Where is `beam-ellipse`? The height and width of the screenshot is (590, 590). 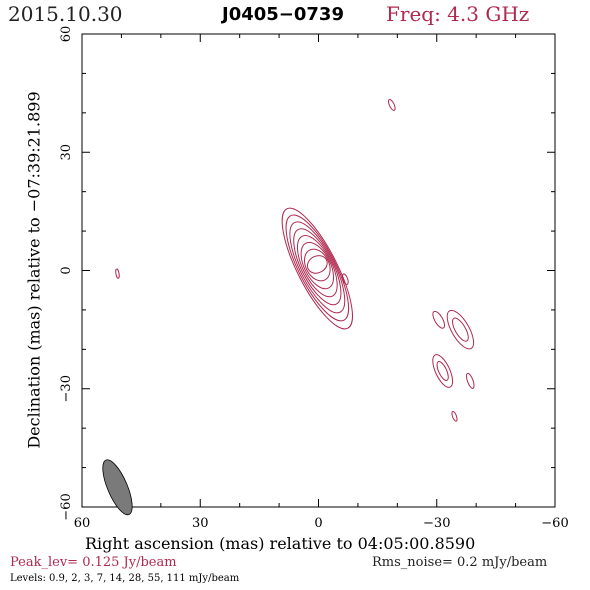
beam-ellipse is located at coordinates (117, 487).